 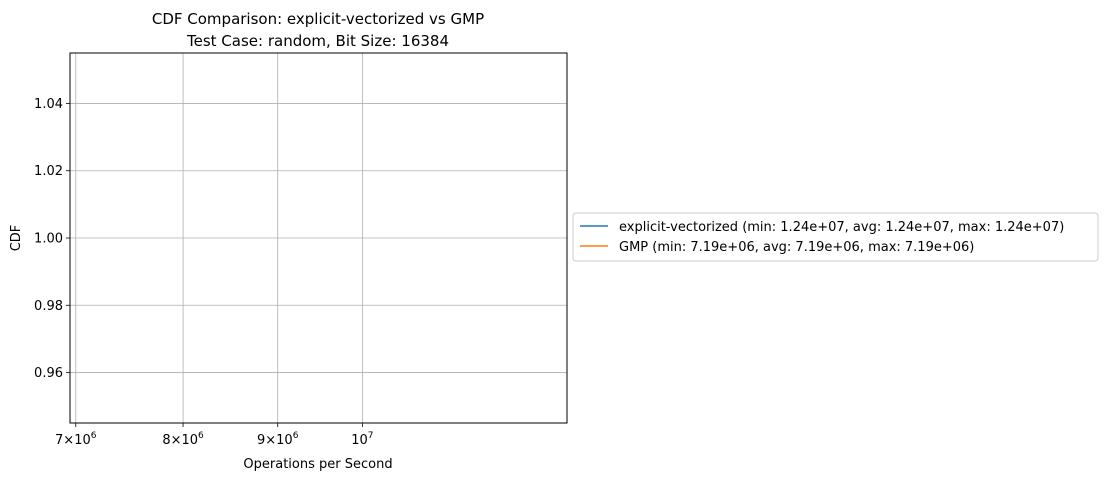 I want to click on chart-subtitle: Test Case: random, Bit Size: 16384, so click(x=317, y=41).